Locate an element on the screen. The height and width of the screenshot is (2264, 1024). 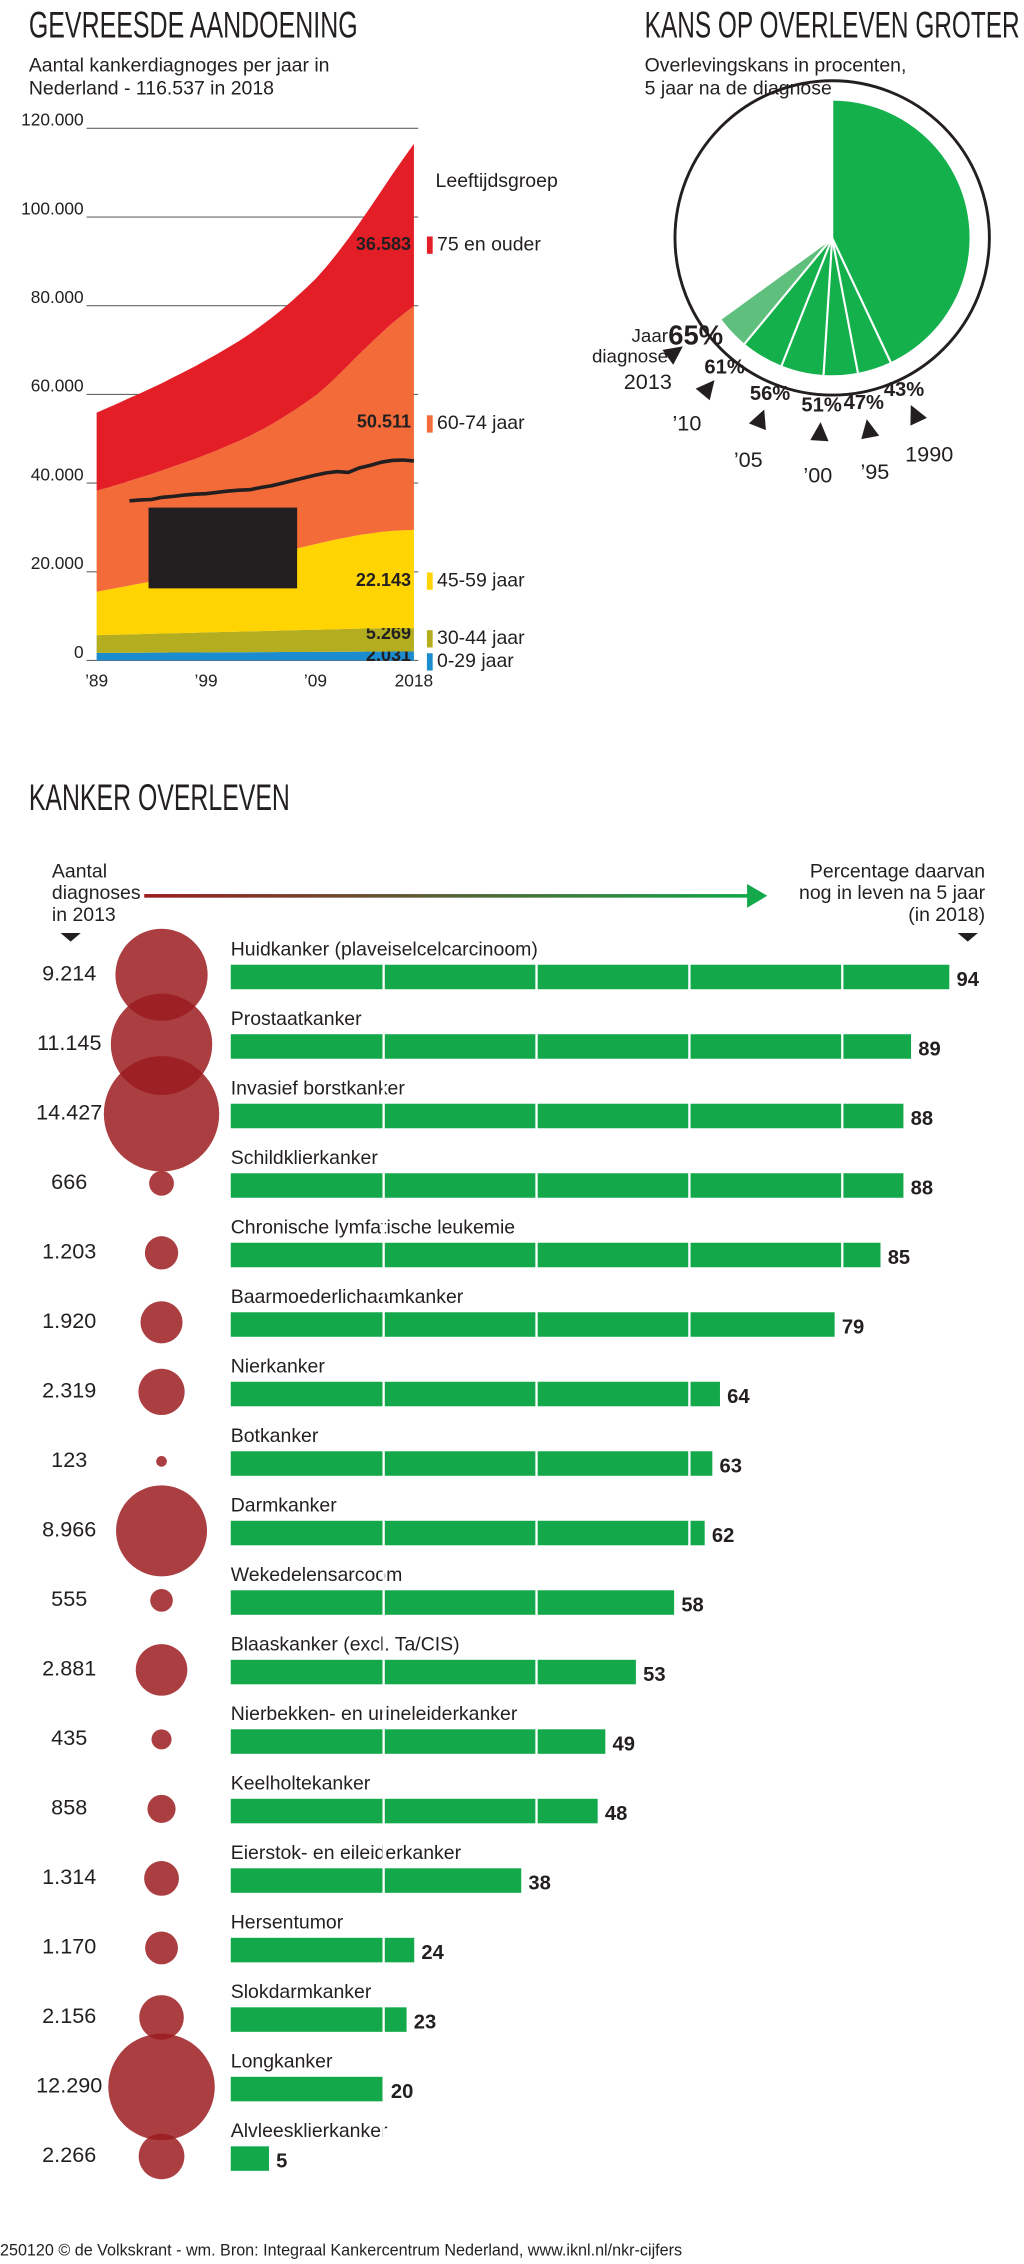
value-label: 36.583 is located at coordinates (383, 244).